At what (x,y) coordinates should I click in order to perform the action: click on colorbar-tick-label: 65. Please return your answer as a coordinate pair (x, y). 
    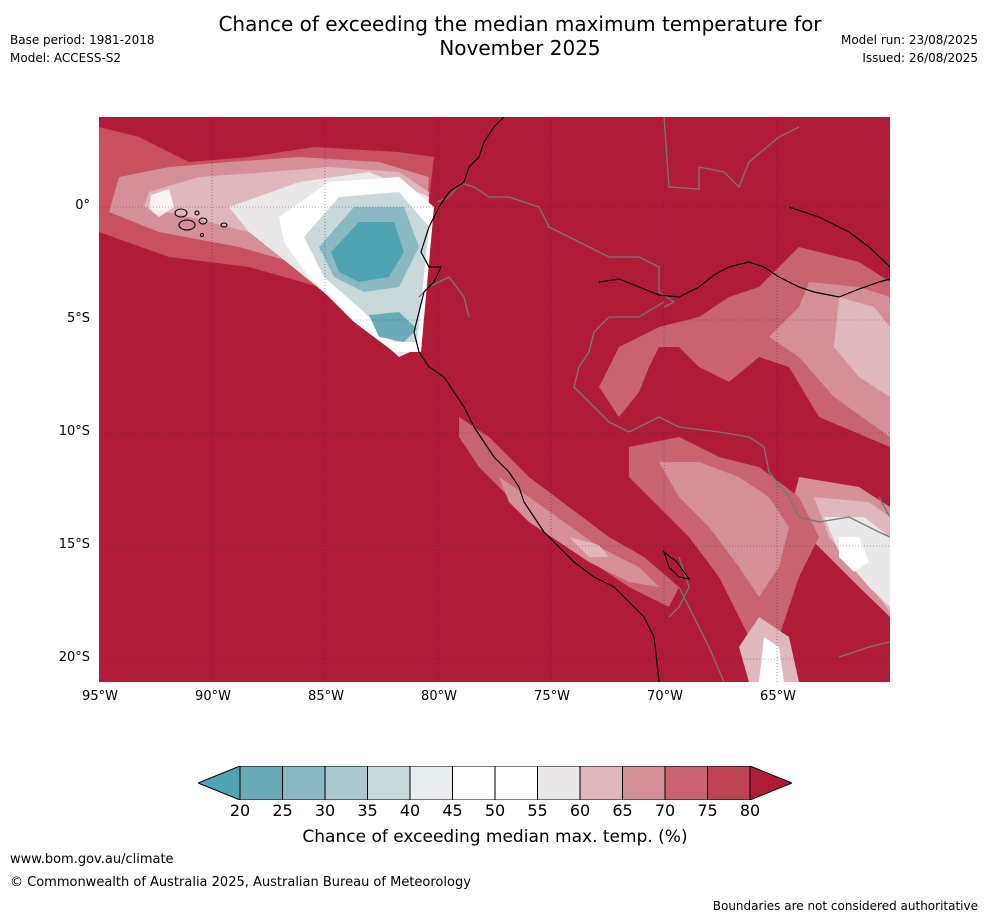
    Looking at the image, I should click on (622, 810).